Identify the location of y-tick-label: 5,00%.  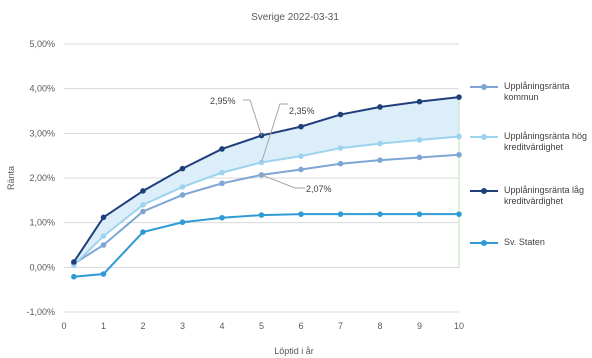
(42, 44).